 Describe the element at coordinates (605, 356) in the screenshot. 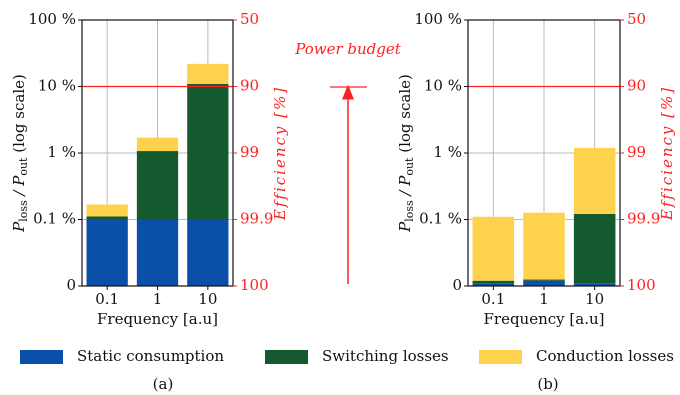

I see `legend-label: Conduction losses` at that location.